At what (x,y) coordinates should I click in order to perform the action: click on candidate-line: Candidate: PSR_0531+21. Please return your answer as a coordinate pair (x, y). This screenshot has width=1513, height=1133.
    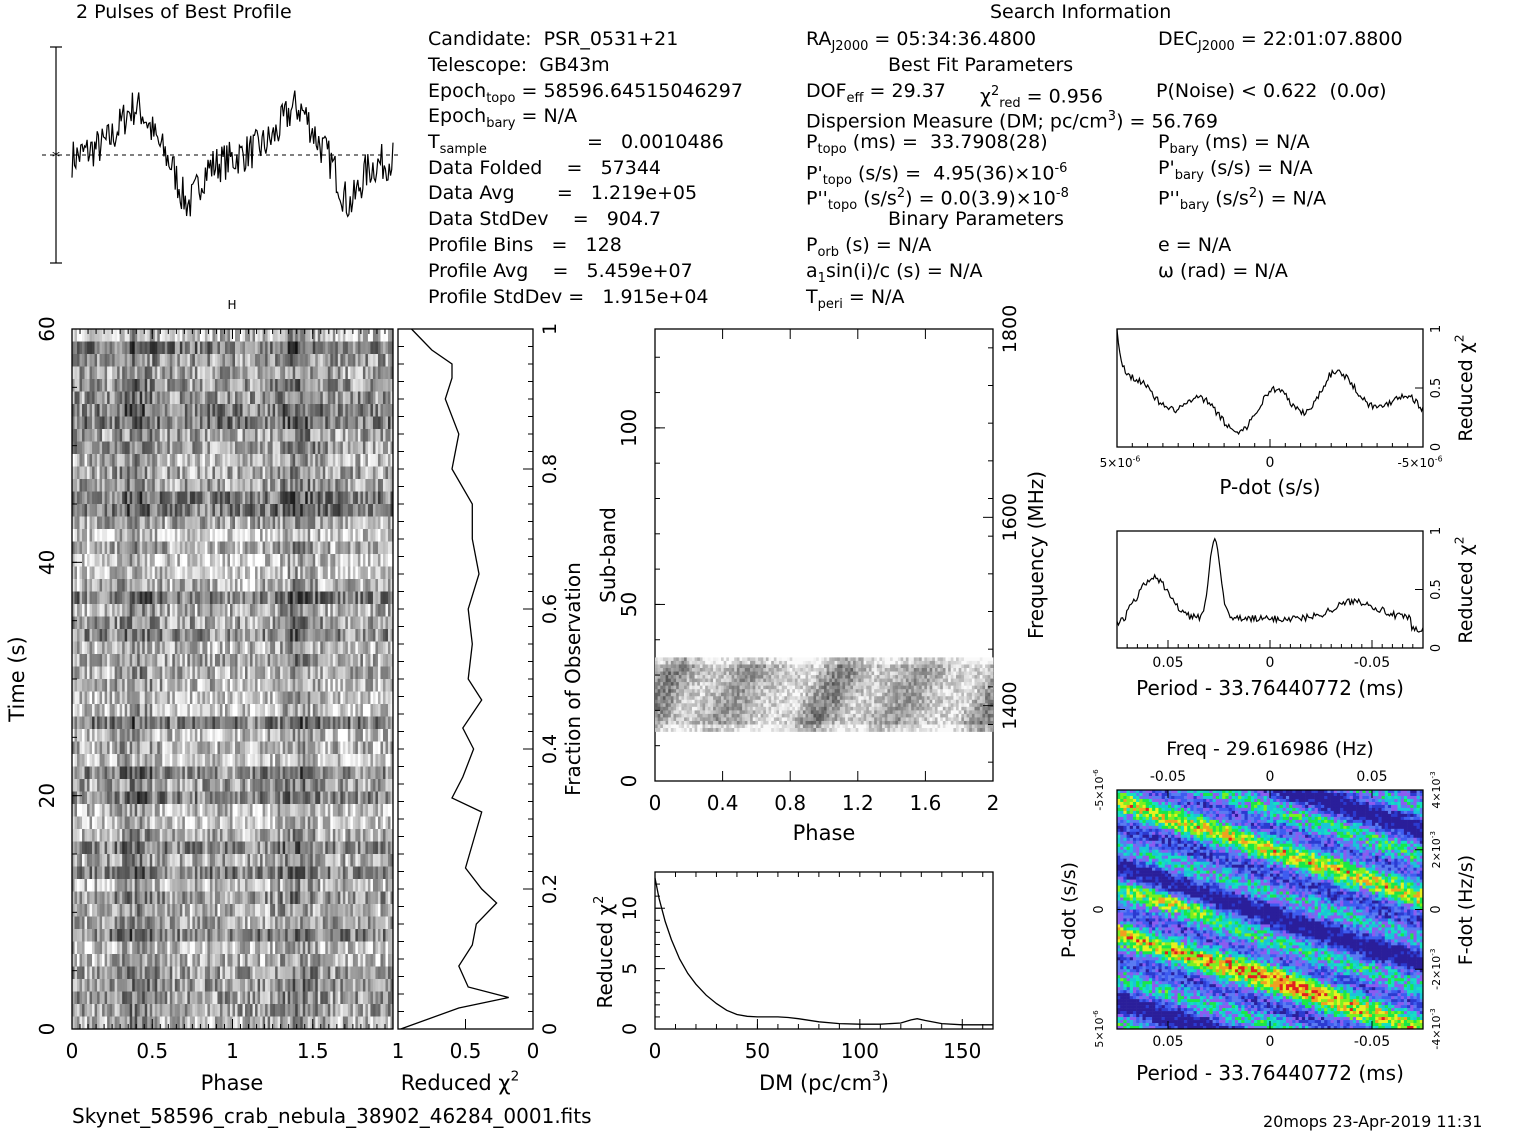
    Looking at the image, I should click on (553, 39).